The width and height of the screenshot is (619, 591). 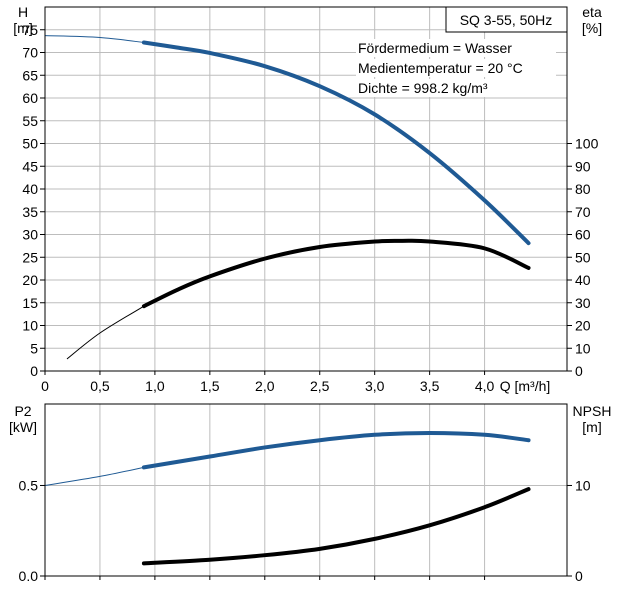 I want to click on top-right-axis-unit: [%], so click(x=592, y=28).